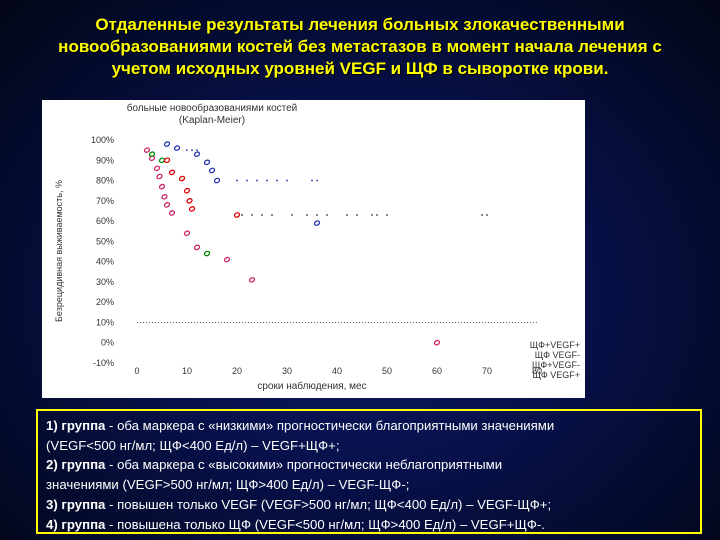 This screenshot has width=720, height=540. What do you see at coordinates (105, 160) in the screenshot?
I see `y-tick-label: 90%` at bounding box center [105, 160].